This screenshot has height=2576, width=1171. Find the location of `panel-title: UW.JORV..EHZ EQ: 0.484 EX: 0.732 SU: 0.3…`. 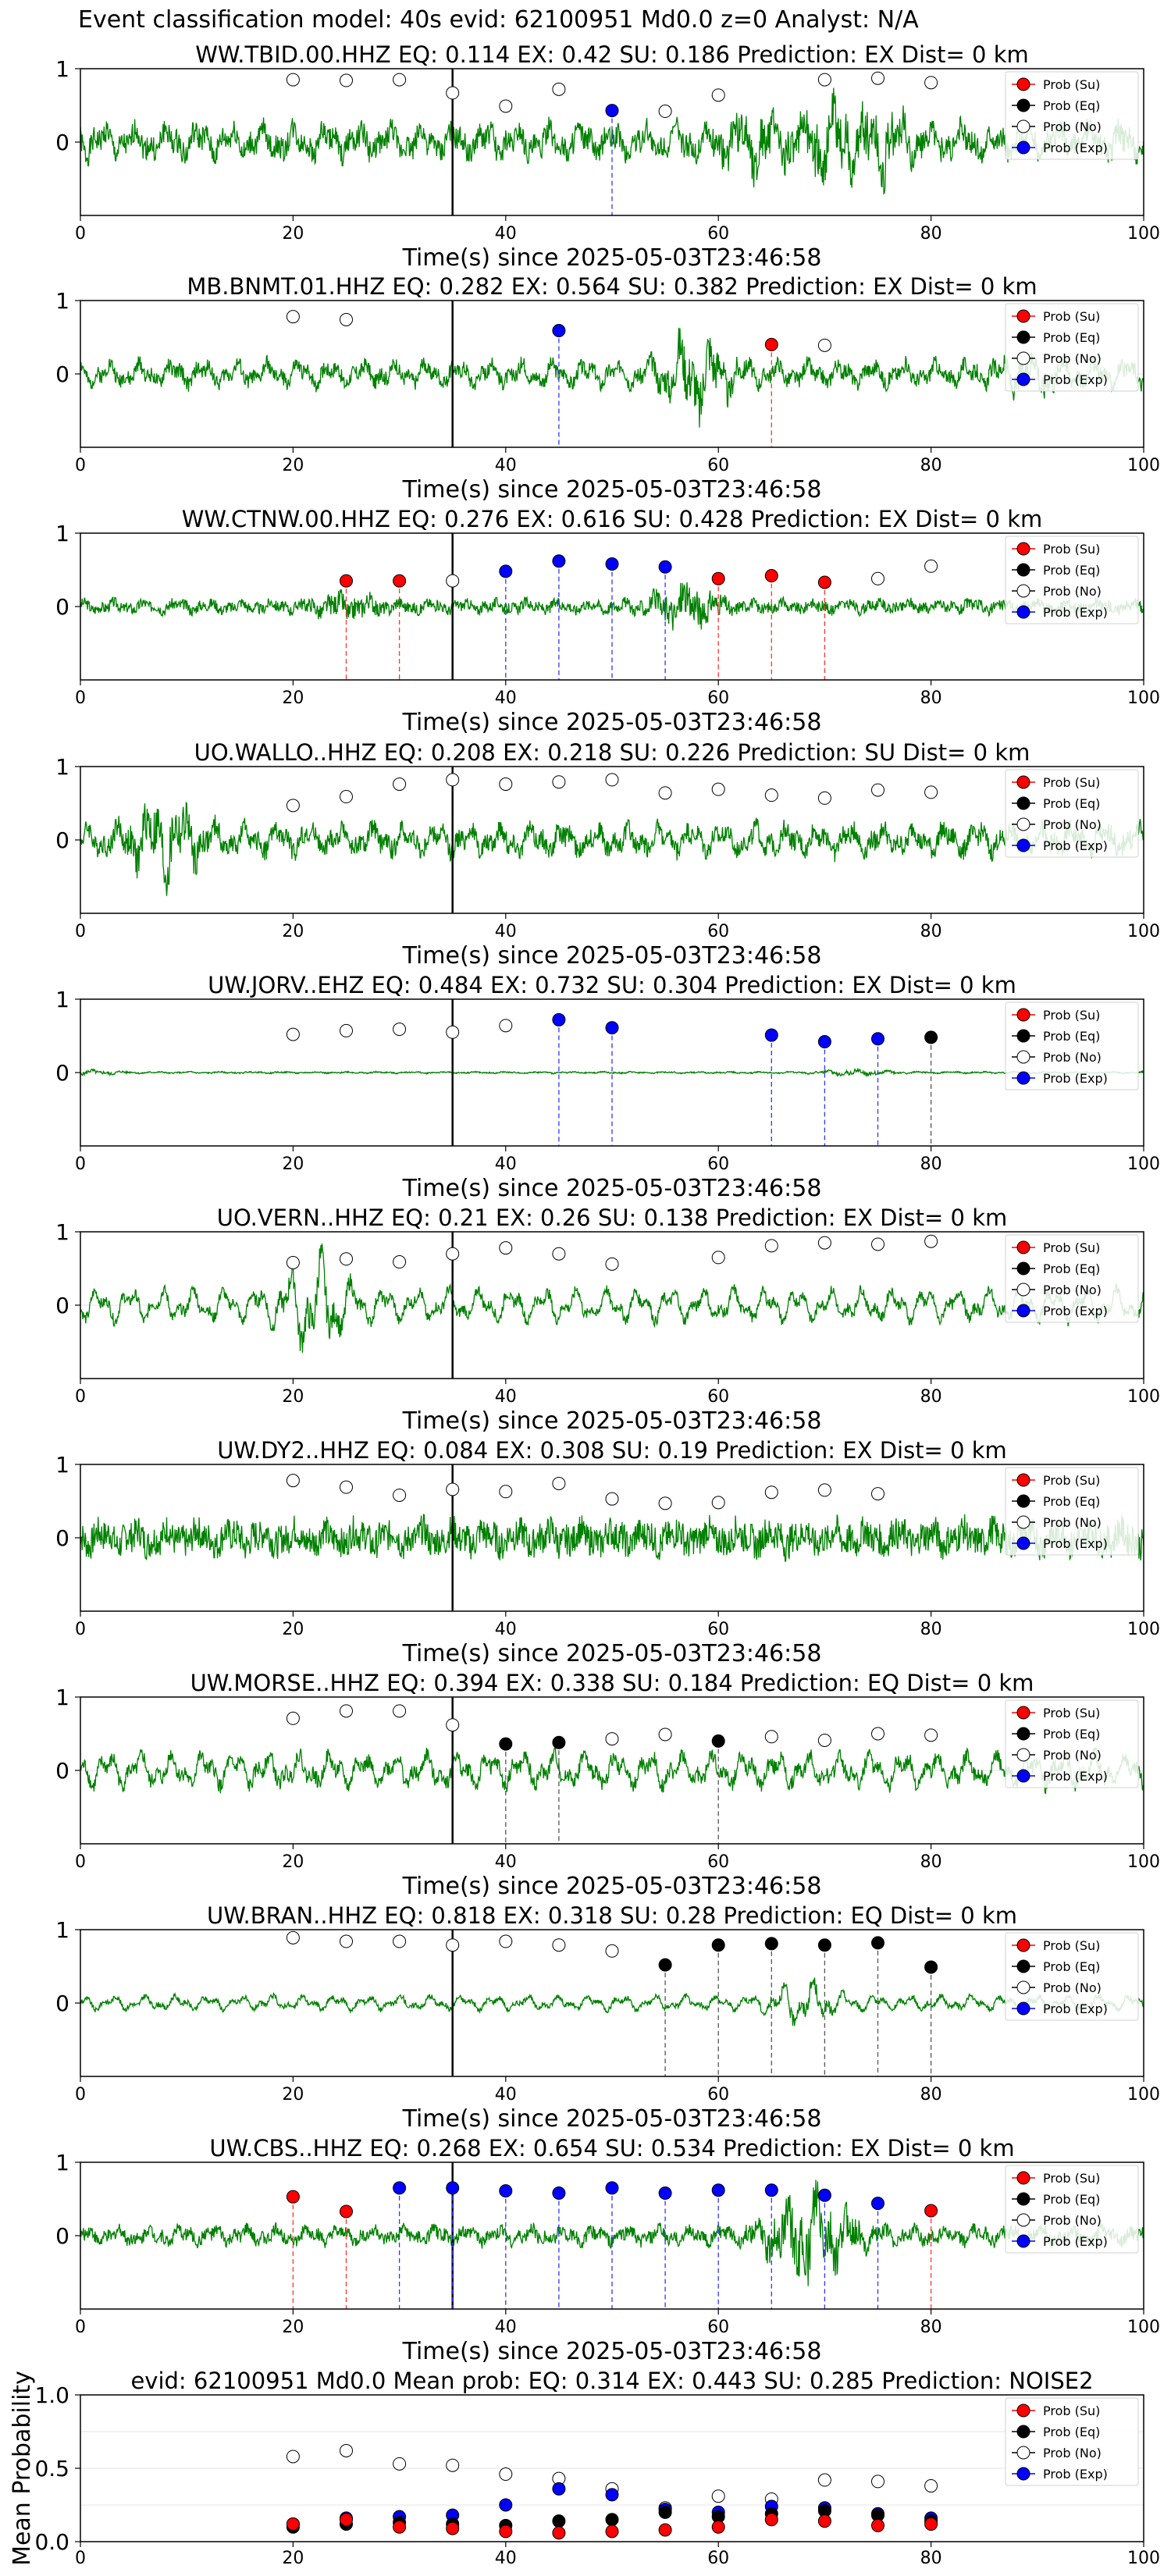

panel-title: UW.JORV..EHZ EQ: 0.484 EX: 0.732 SU: 0.3… is located at coordinates (612, 985).